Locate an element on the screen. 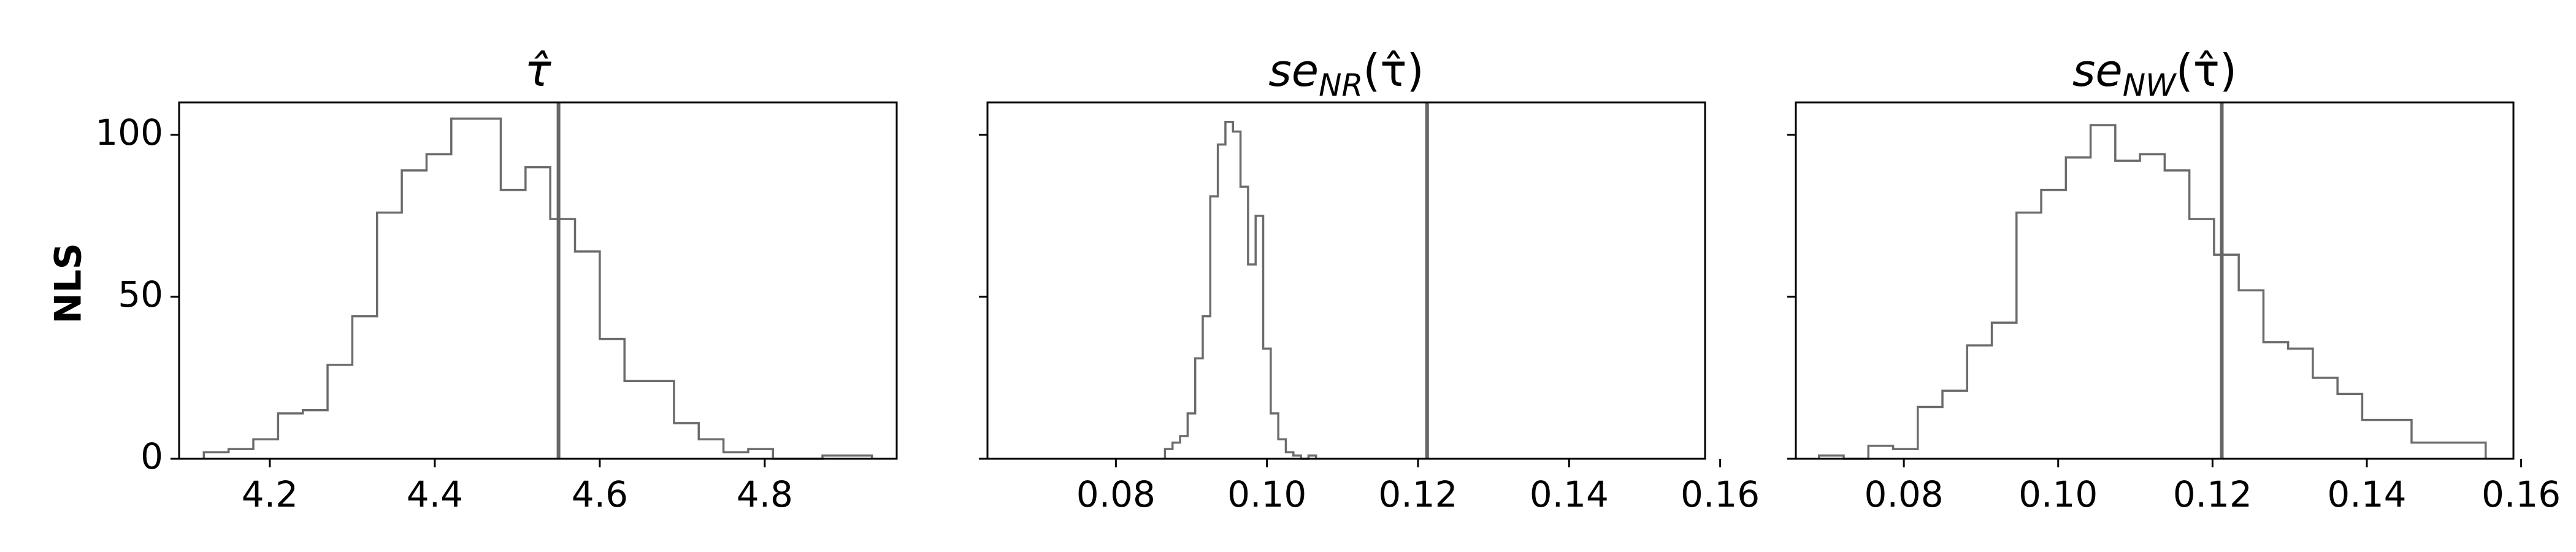 Image resolution: width=2576 pixels, height=552 pixels. panel-title: seNW(τ̂) is located at coordinates (2154, 74).